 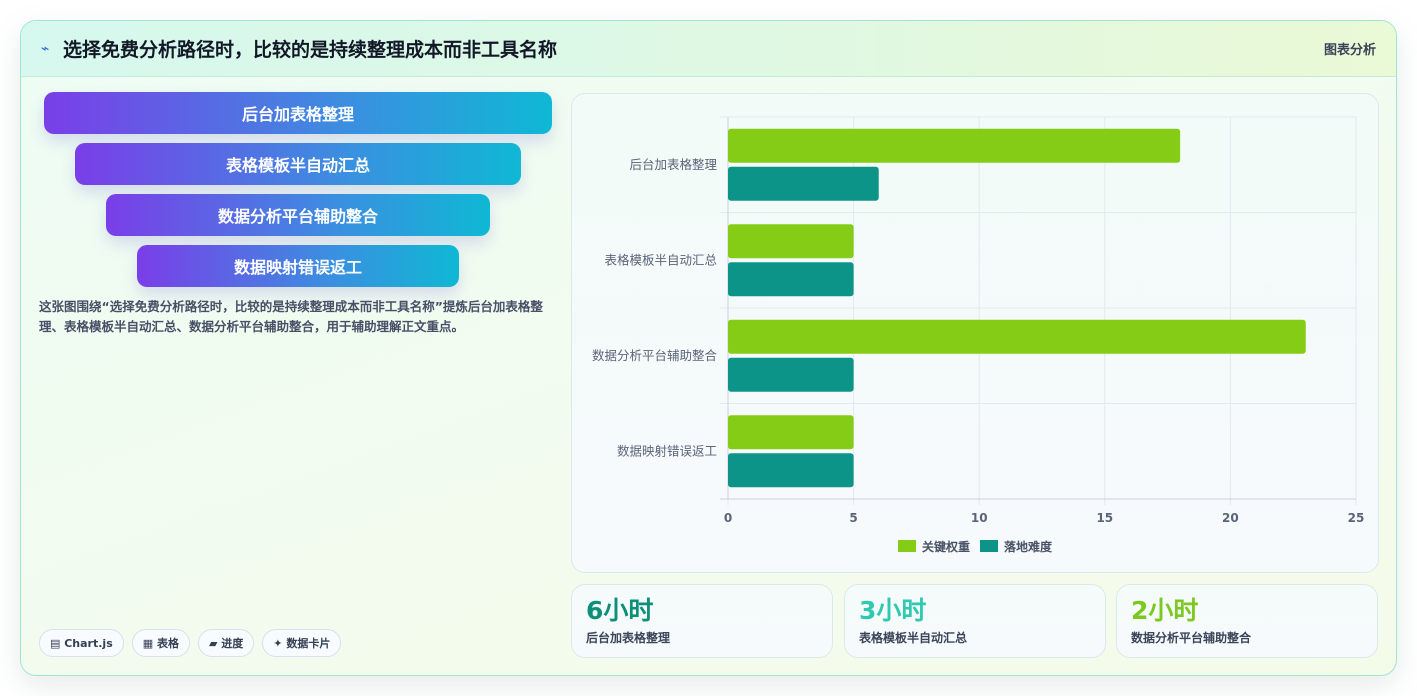 I want to click on x-tick-label: 20, so click(x=1230, y=518).